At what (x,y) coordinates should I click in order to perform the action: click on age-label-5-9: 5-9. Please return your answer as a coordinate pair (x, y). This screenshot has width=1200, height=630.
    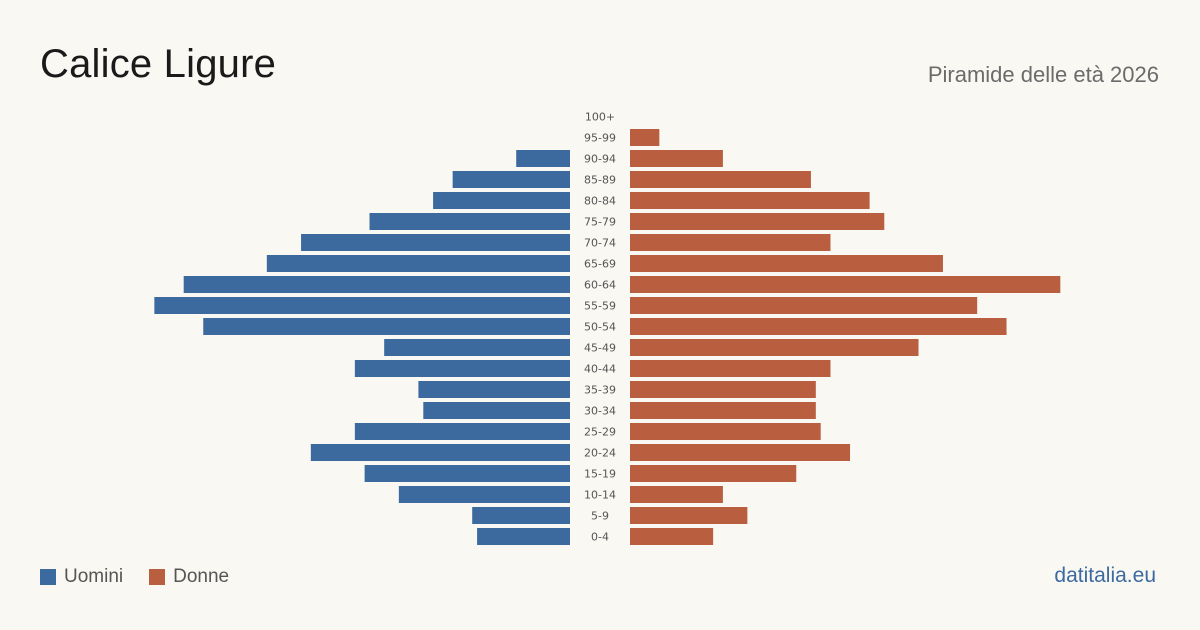
    Looking at the image, I should click on (600, 516).